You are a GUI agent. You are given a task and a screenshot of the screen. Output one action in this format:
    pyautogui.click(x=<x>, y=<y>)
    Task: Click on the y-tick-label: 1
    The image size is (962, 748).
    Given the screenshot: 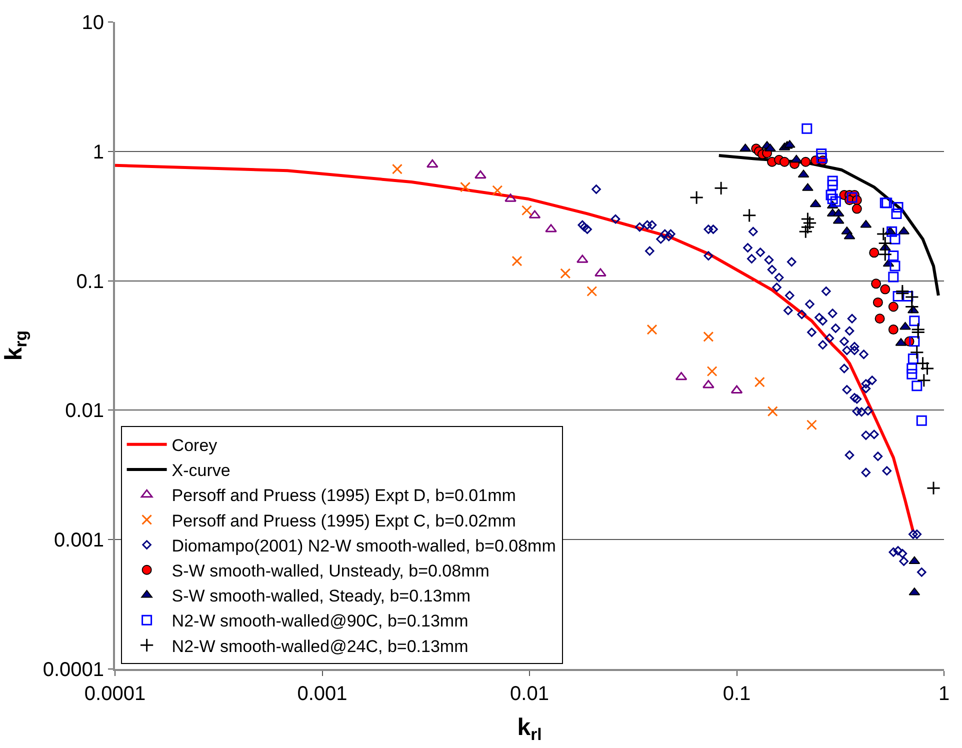 What is the action you would take?
    pyautogui.click(x=98, y=152)
    